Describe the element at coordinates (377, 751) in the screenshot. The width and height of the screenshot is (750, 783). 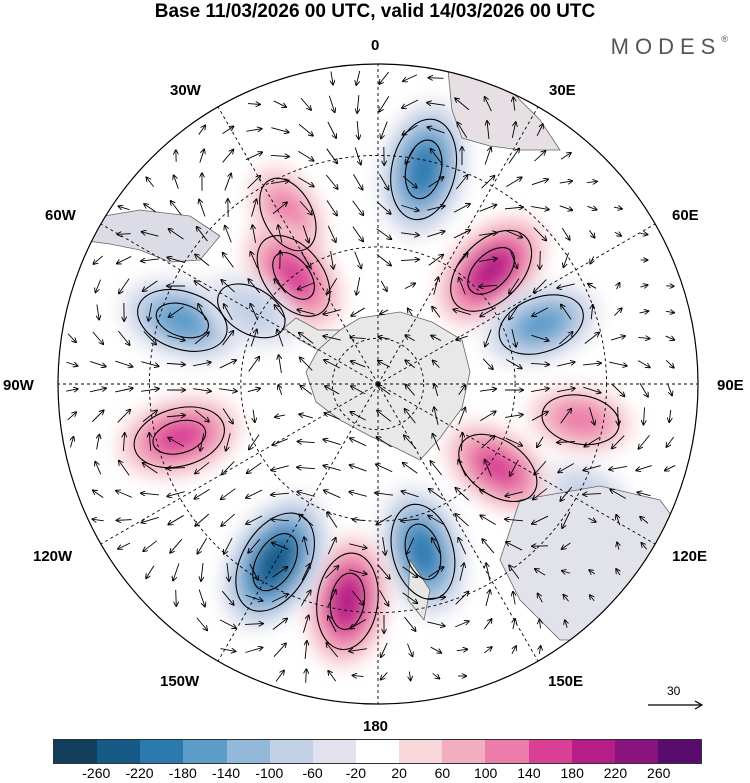
I see `colorbar` at that location.